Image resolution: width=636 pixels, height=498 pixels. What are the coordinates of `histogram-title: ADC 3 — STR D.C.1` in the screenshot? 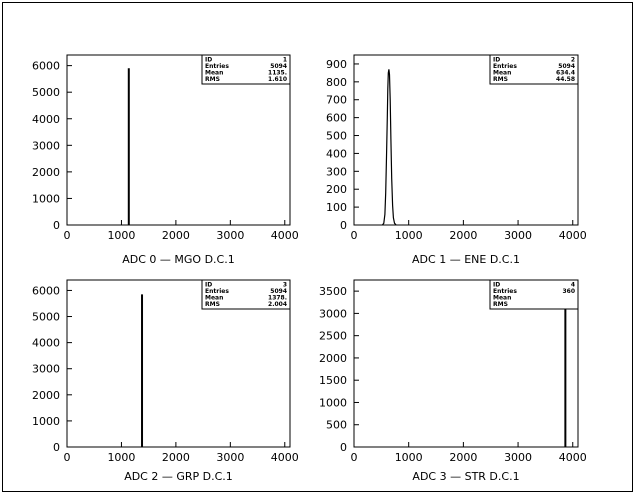 It's located at (465, 476).